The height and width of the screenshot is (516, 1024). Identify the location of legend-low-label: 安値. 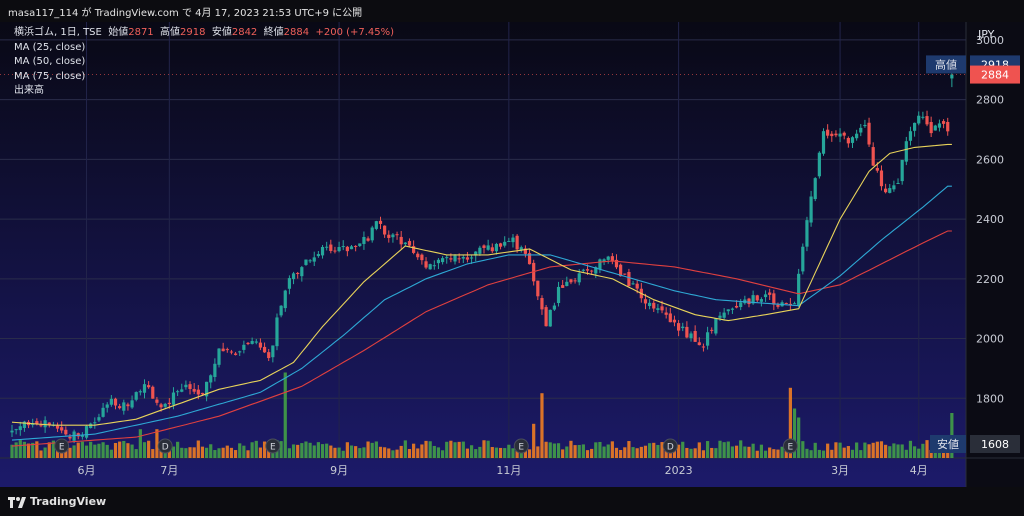
(221, 32).